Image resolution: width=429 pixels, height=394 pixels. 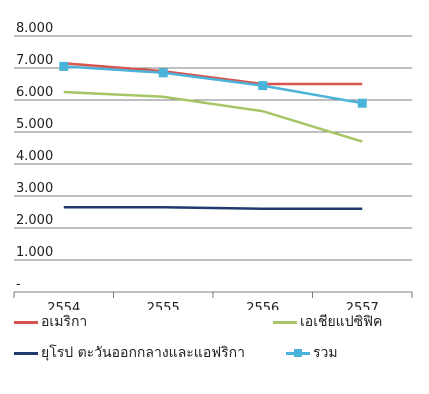 What do you see at coordinates (262, 305) in the screenshot?
I see `x-tick-label: 2556` at bounding box center [262, 305].